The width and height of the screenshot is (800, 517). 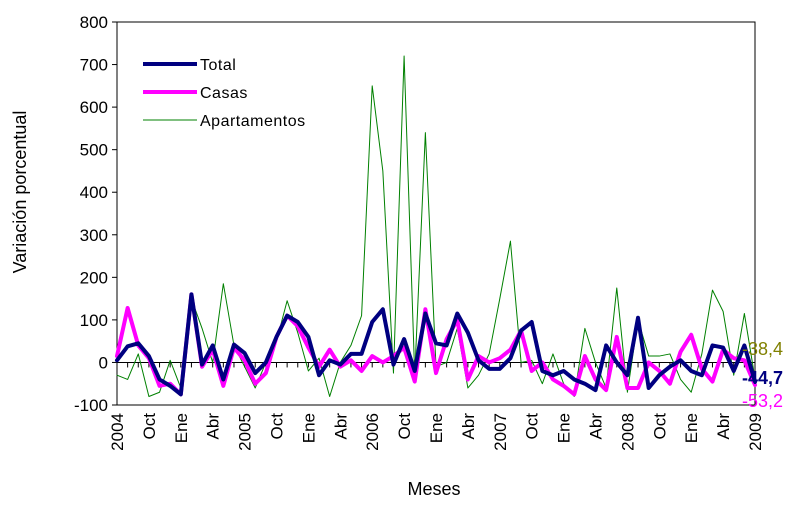 What do you see at coordinates (94, 277) in the screenshot?
I see `y-tick-label: 200` at bounding box center [94, 277].